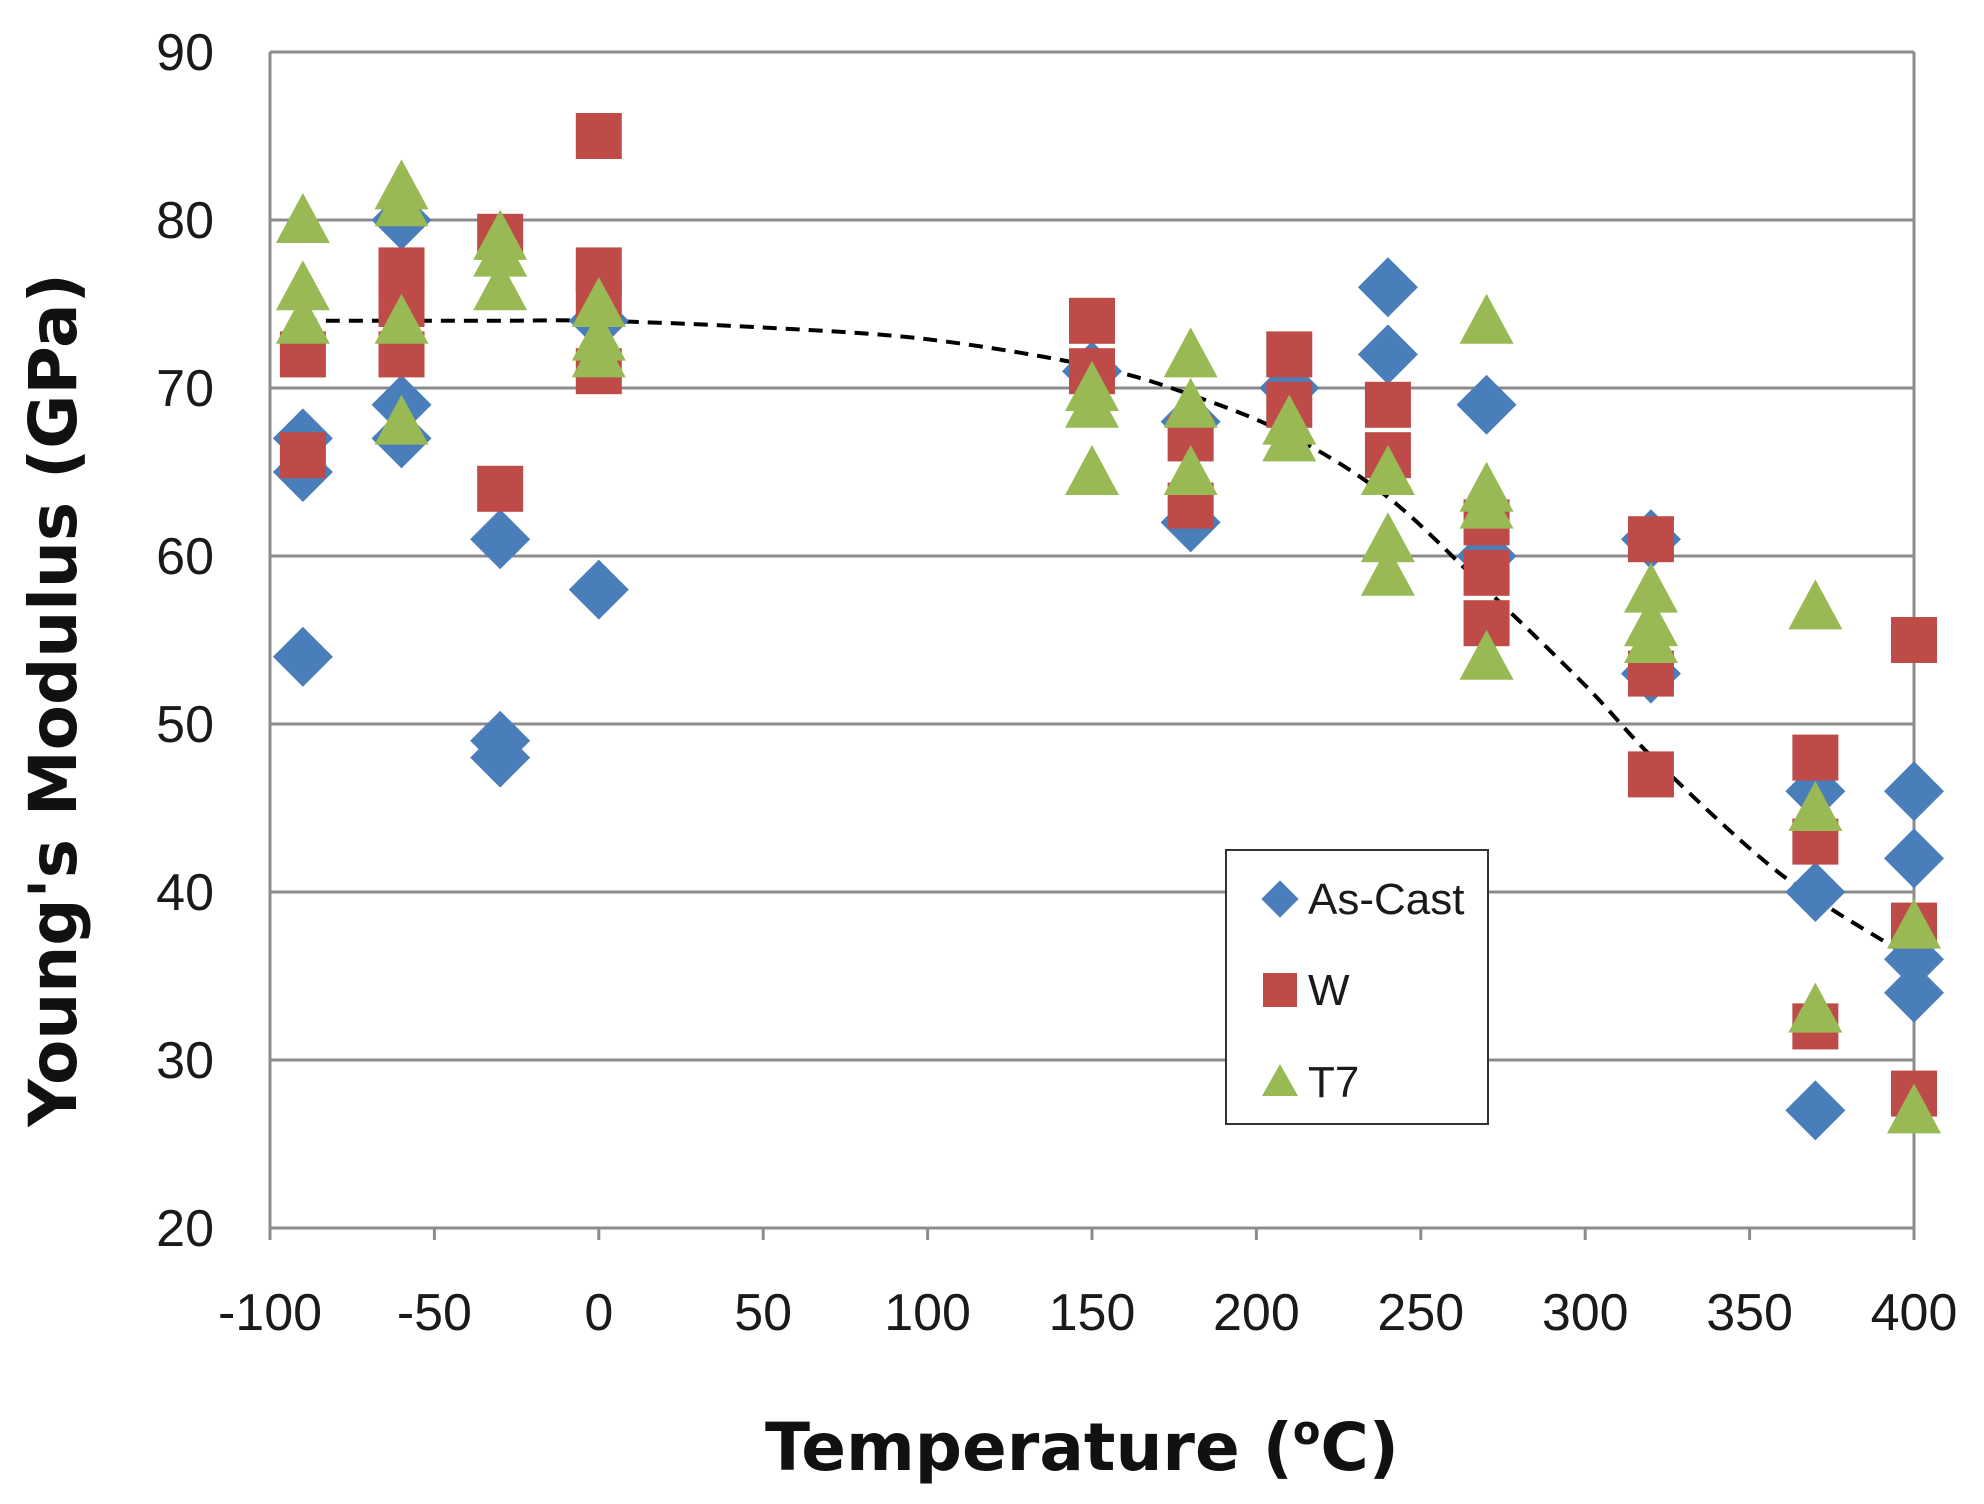 This screenshot has width=1984, height=1504. What do you see at coordinates (1092, 1313) in the screenshot?
I see `x-tick-label-150: 150` at bounding box center [1092, 1313].